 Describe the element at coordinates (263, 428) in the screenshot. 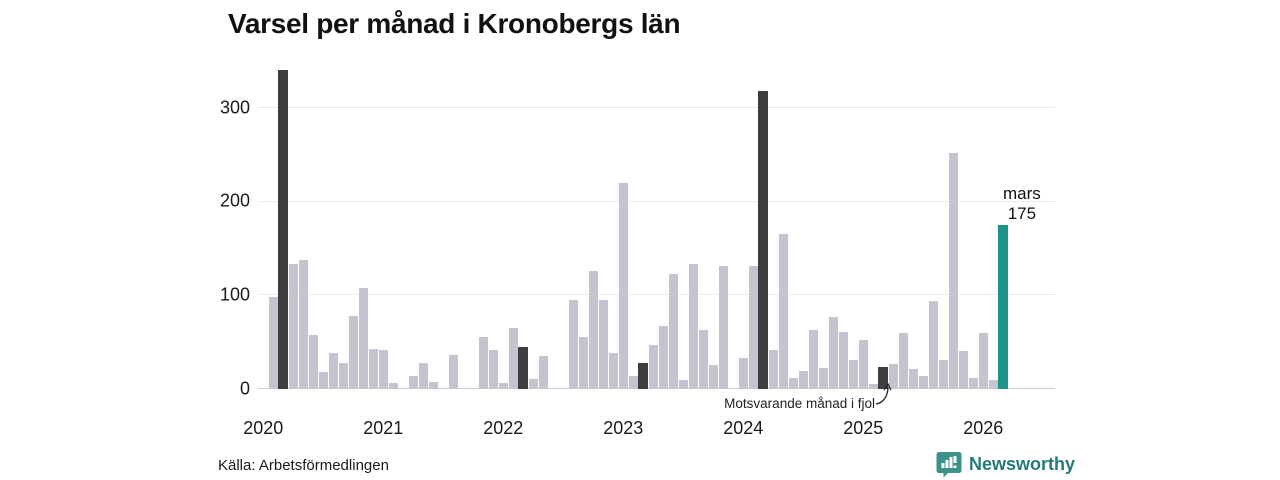

I see `x-tick-2020: 2020` at that location.